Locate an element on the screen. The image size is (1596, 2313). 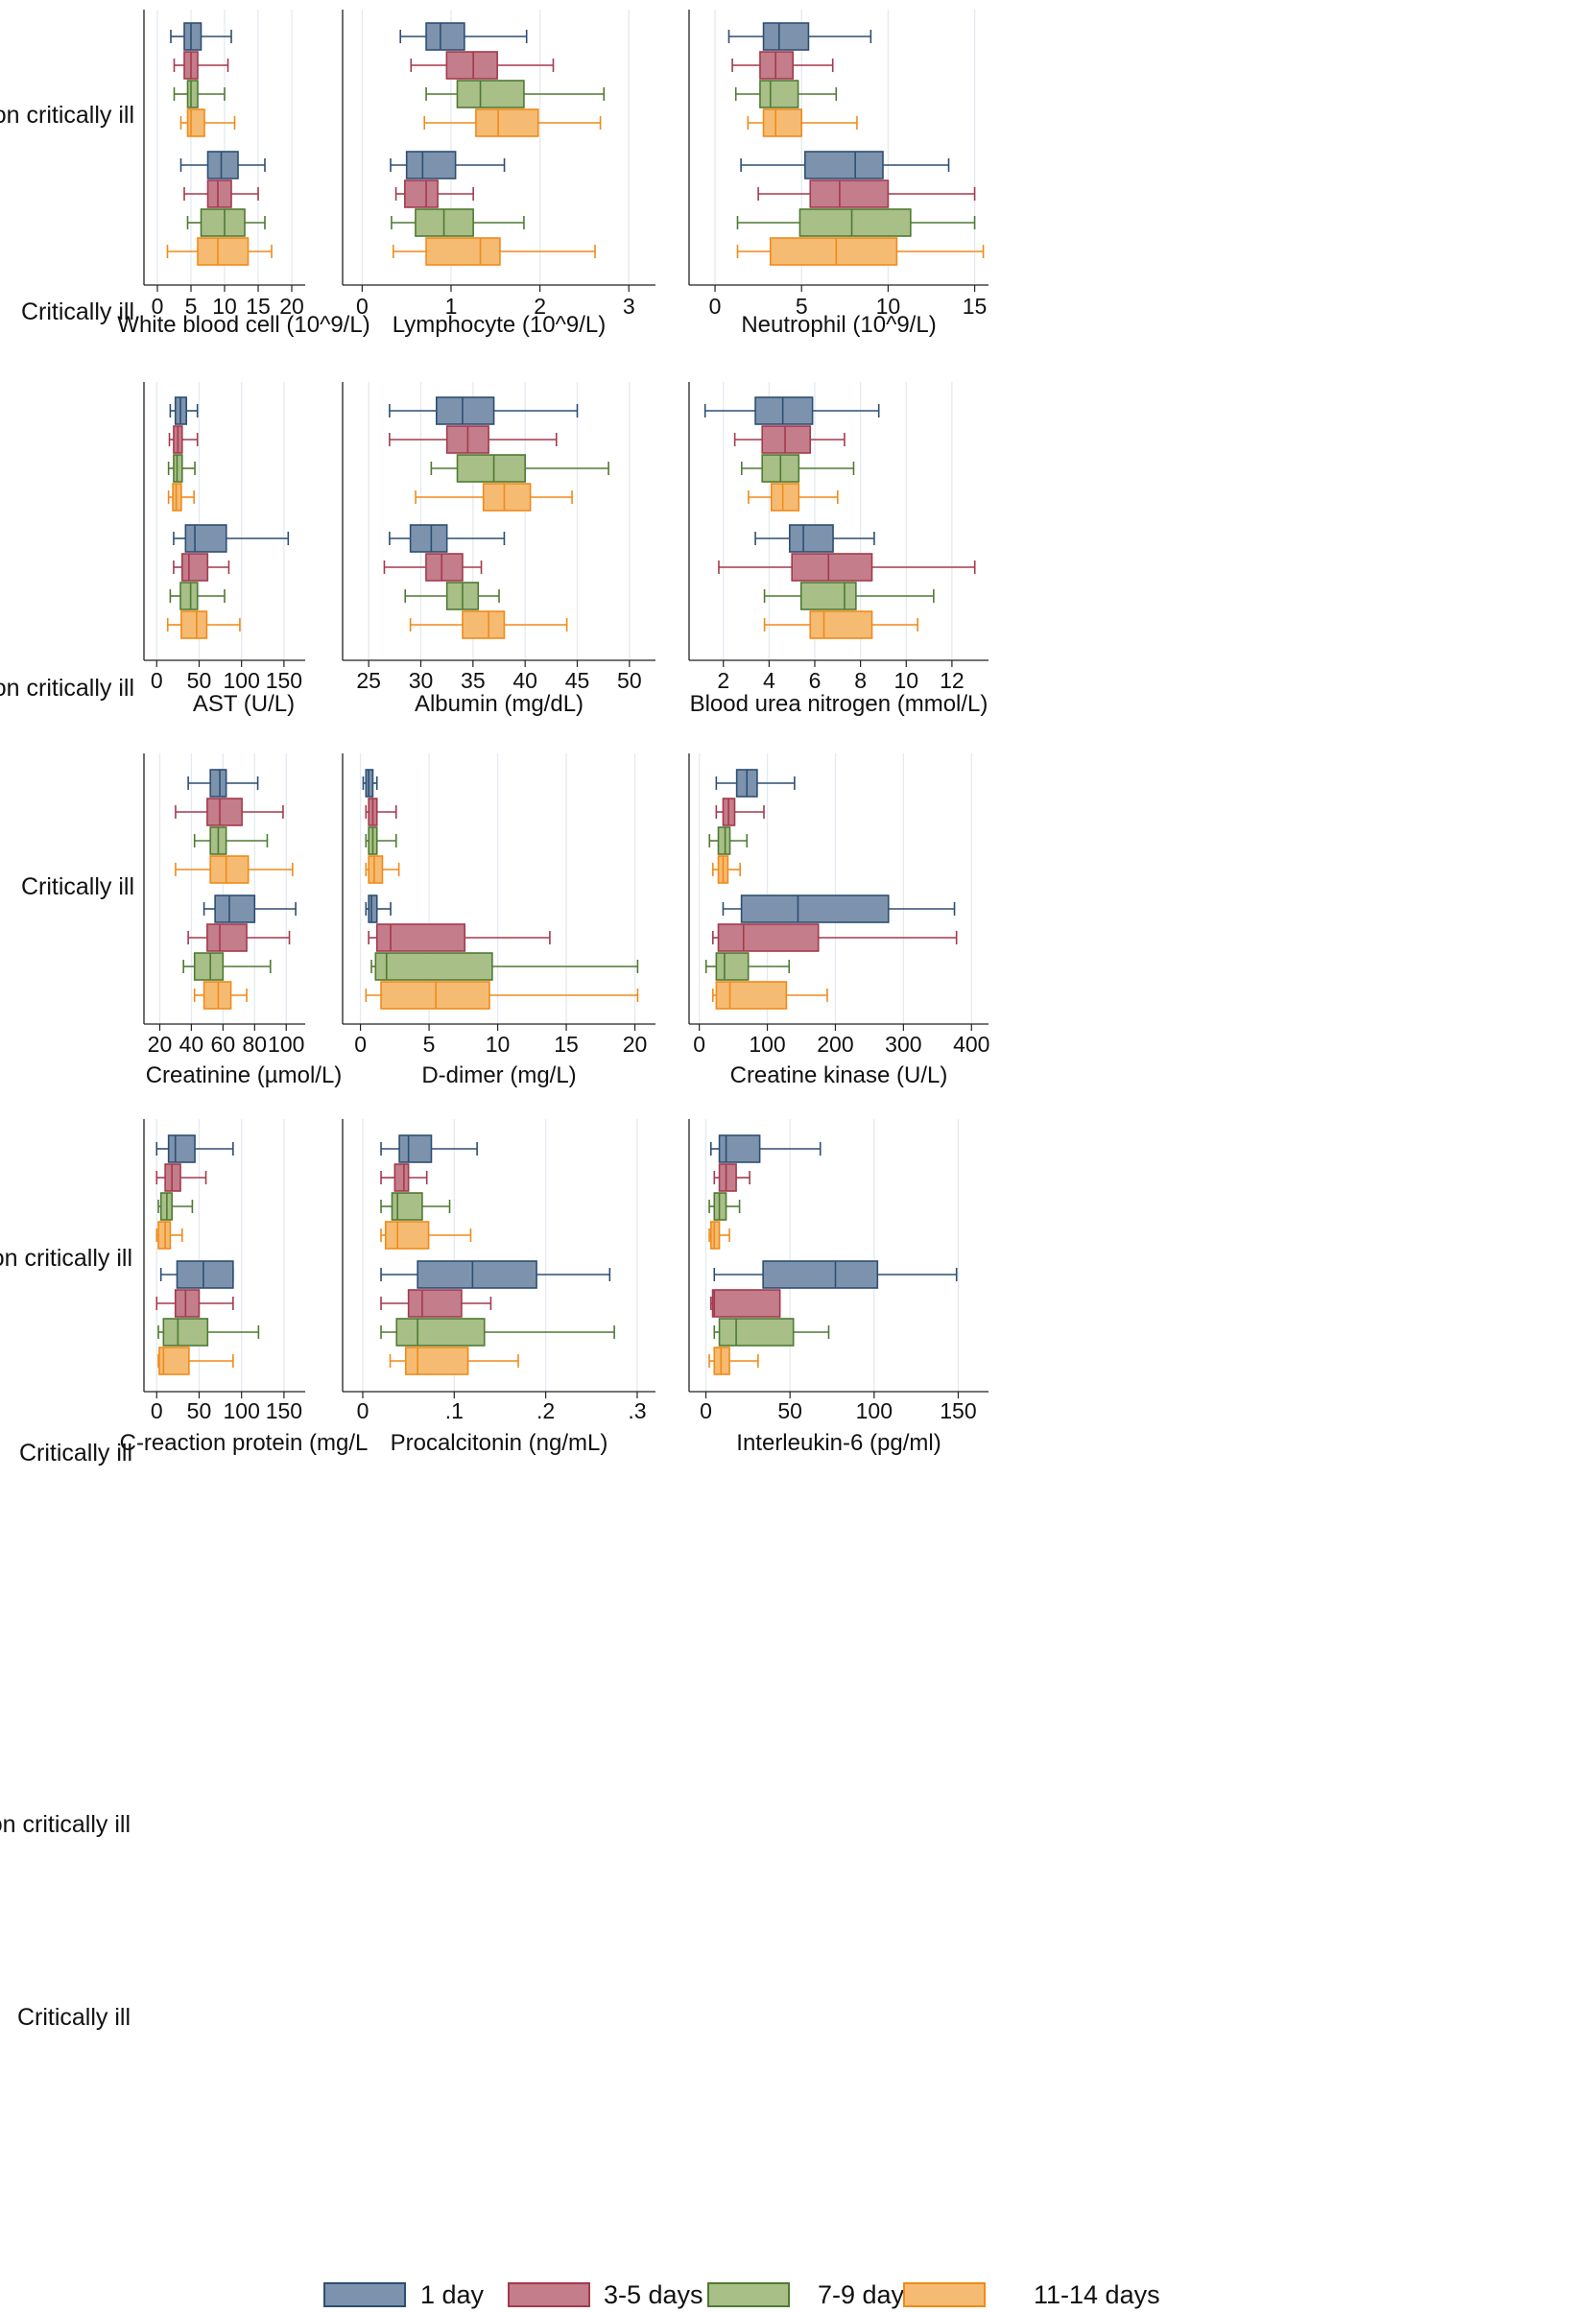
x-tick-label: 200 is located at coordinates (835, 1044).